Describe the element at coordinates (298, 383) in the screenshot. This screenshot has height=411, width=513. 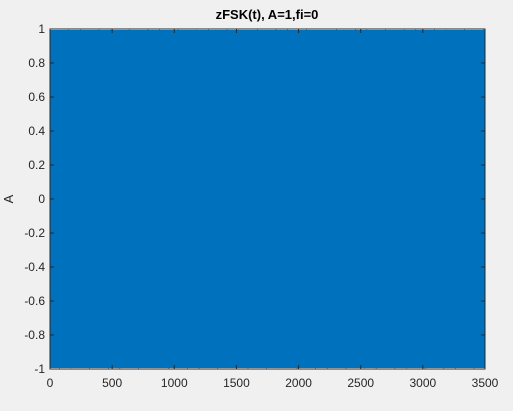
I see `x-tick-label: 2000` at that location.